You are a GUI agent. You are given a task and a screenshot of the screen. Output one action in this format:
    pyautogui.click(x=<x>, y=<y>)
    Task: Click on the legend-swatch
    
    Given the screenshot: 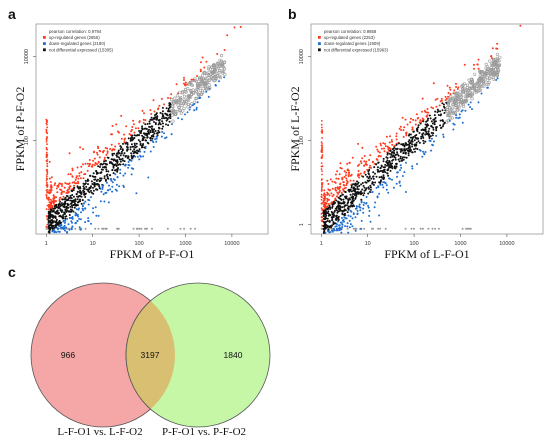 What is the action you would take?
    pyautogui.click(x=319, y=37)
    